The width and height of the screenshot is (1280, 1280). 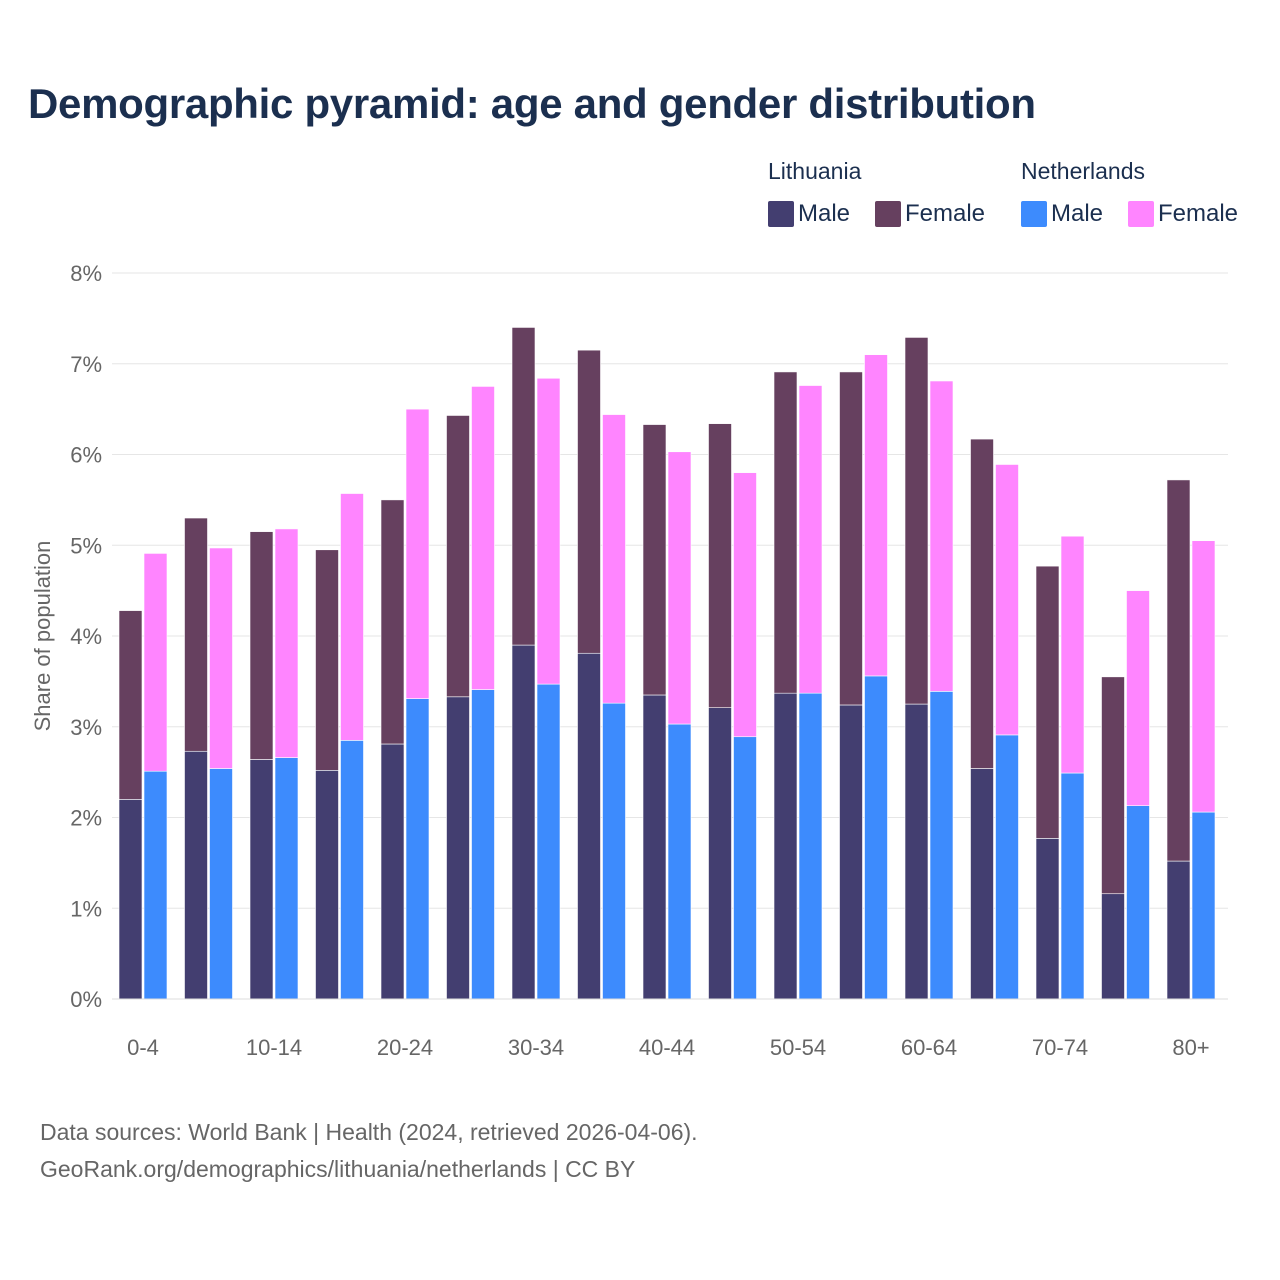 I want to click on bar-netherlands-female: 10-14 2.52, so click(x=286, y=643).